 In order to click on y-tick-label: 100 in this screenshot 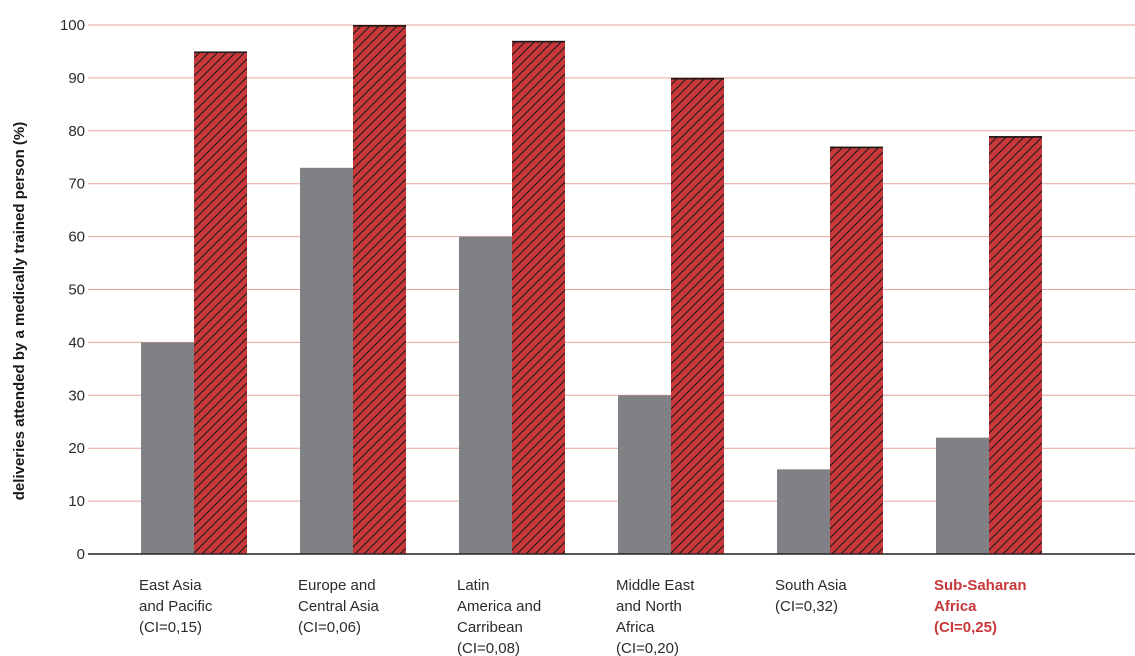, I will do `click(72, 25)`.